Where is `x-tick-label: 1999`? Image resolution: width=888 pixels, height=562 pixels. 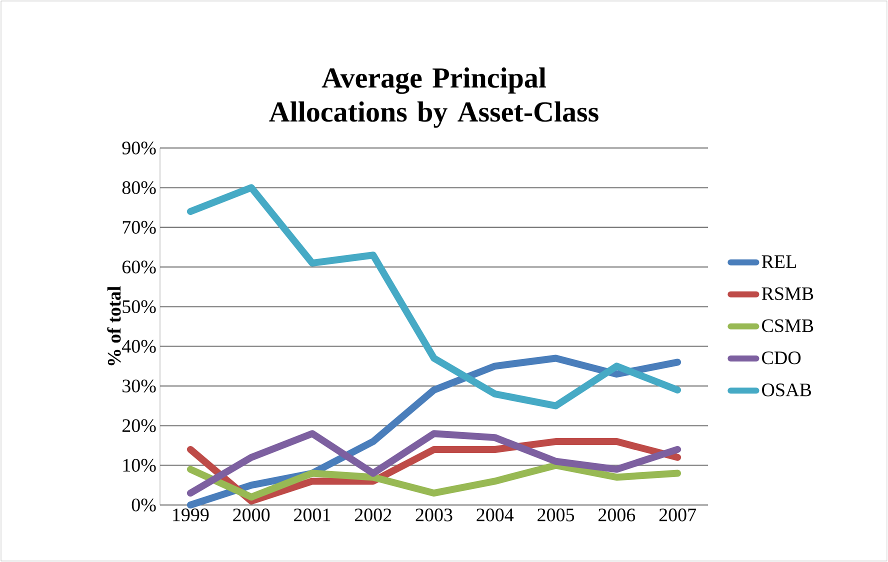
x-tick-label: 1999 is located at coordinates (191, 515).